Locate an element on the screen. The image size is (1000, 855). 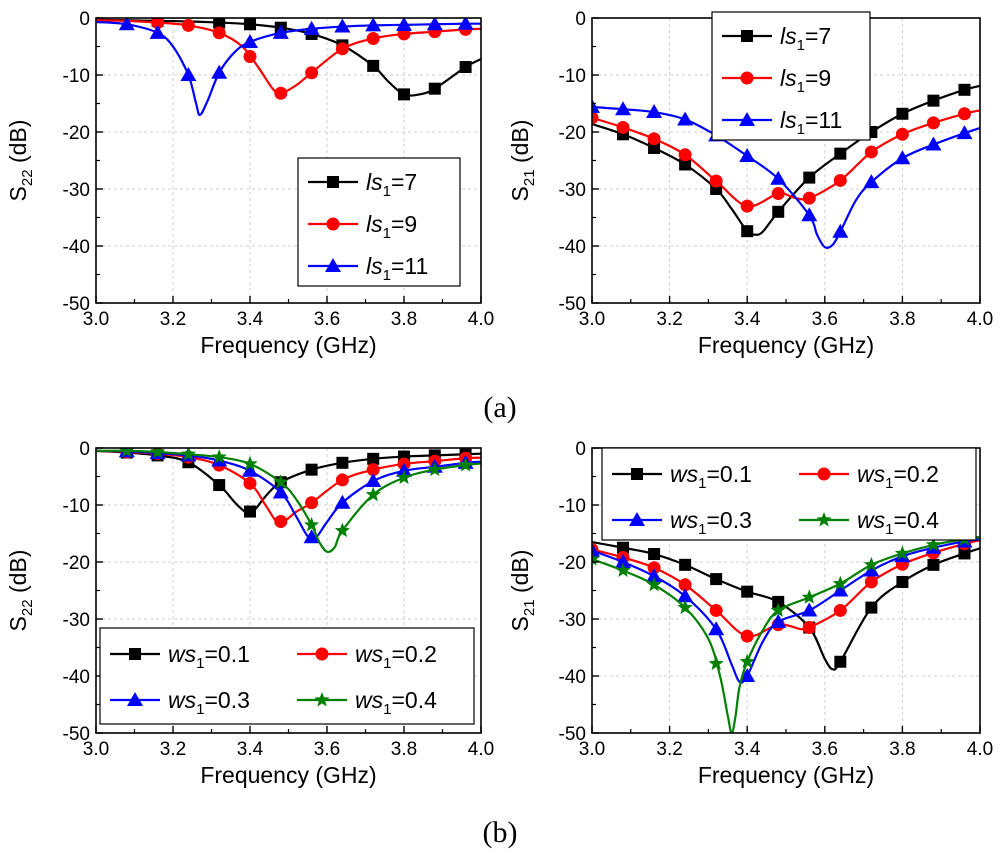
legend-label-var: ls is located at coordinates (374, 224).